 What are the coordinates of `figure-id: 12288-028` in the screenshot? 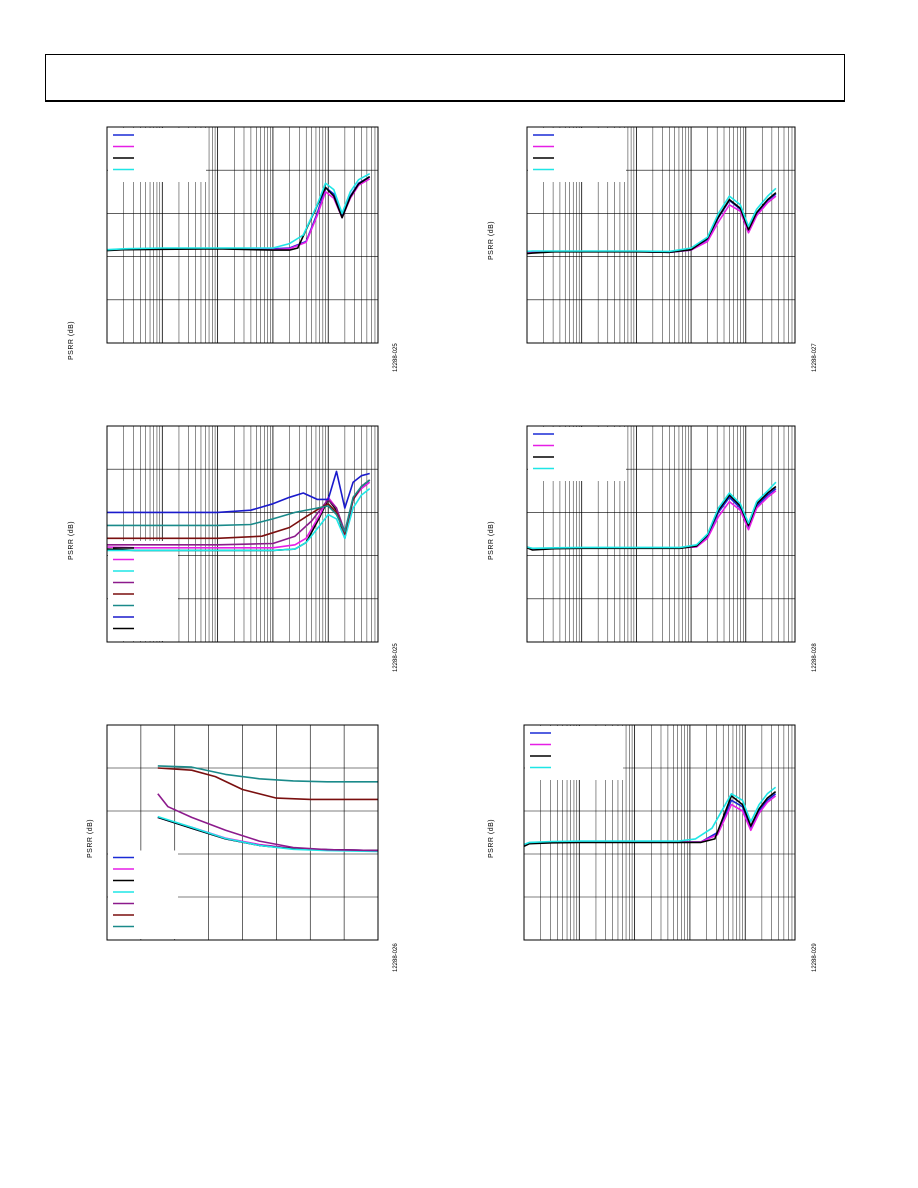 It's located at (815, 657).